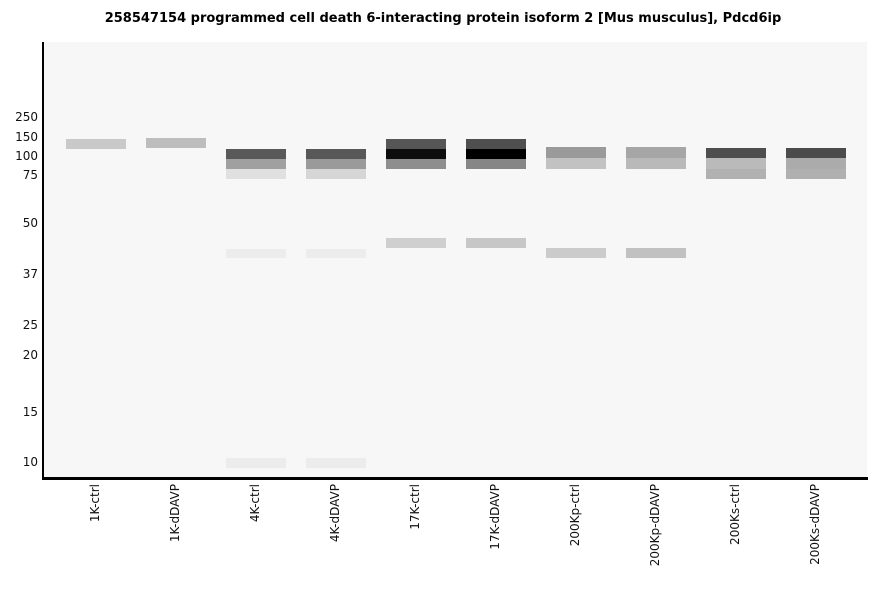 Image resolution: width=886 pixels, height=595 pixels. What do you see at coordinates (30, 325) in the screenshot?
I see `y-tick-label: 25` at bounding box center [30, 325].